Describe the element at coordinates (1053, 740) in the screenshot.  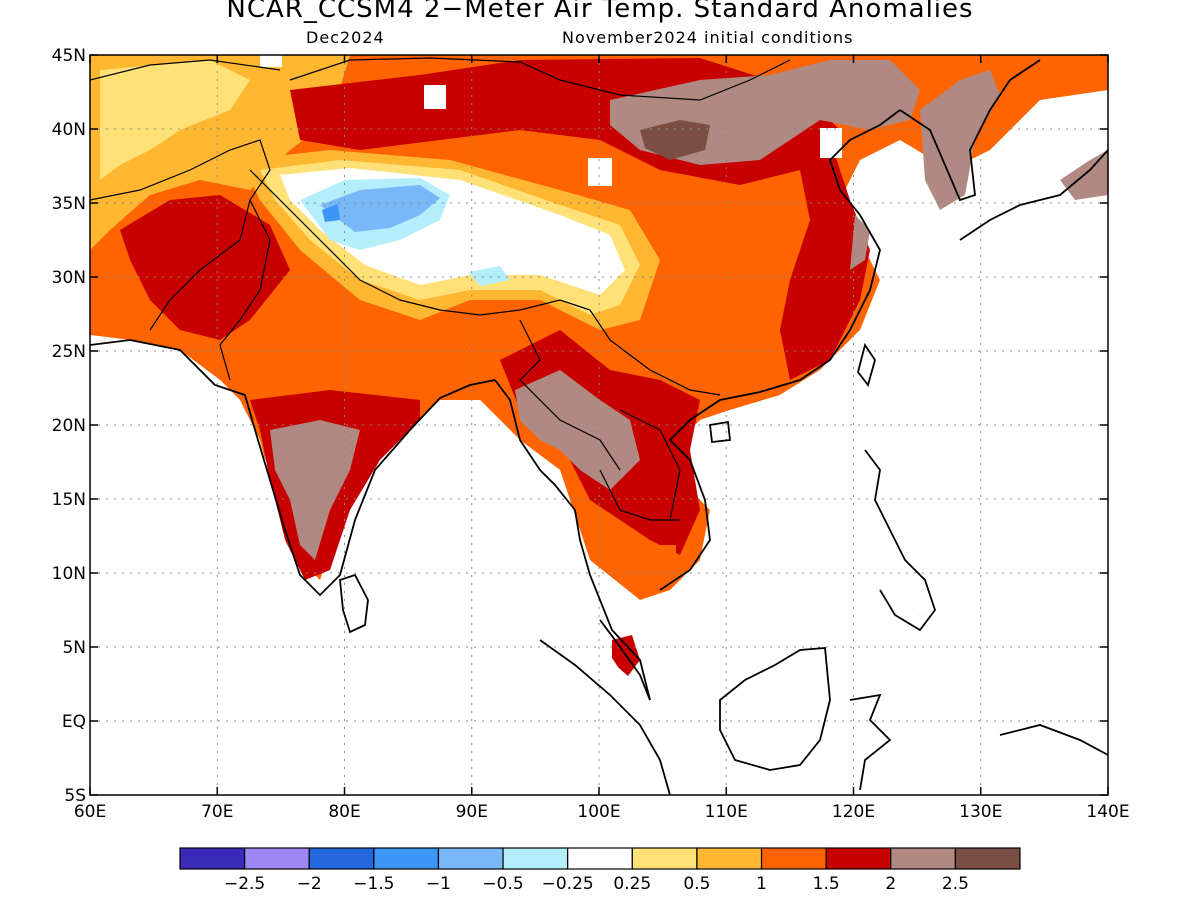
I see `coast-papua` at that location.